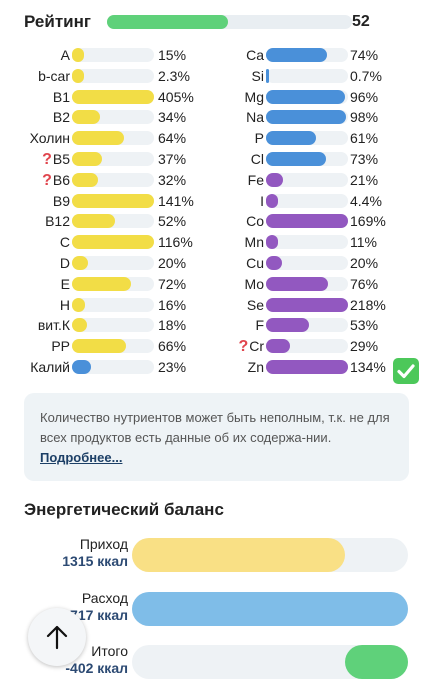  What do you see at coordinates (116, 55) in the screenshot?
I see `nutrient-row: A 15%` at bounding box center [116, 55].